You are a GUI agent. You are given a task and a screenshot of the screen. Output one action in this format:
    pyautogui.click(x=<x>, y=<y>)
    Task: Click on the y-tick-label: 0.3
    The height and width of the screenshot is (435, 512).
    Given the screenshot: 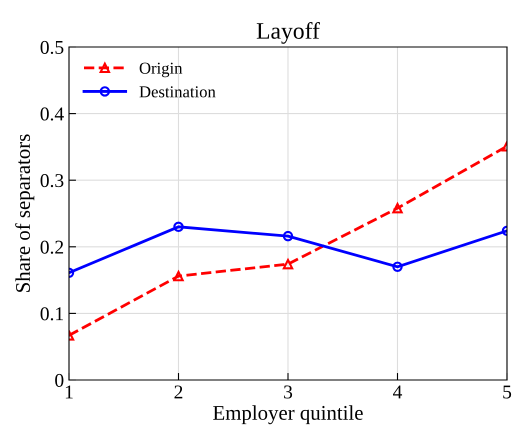 What is the action you would take?
    pyautogui.click(x=52, y=181)
    